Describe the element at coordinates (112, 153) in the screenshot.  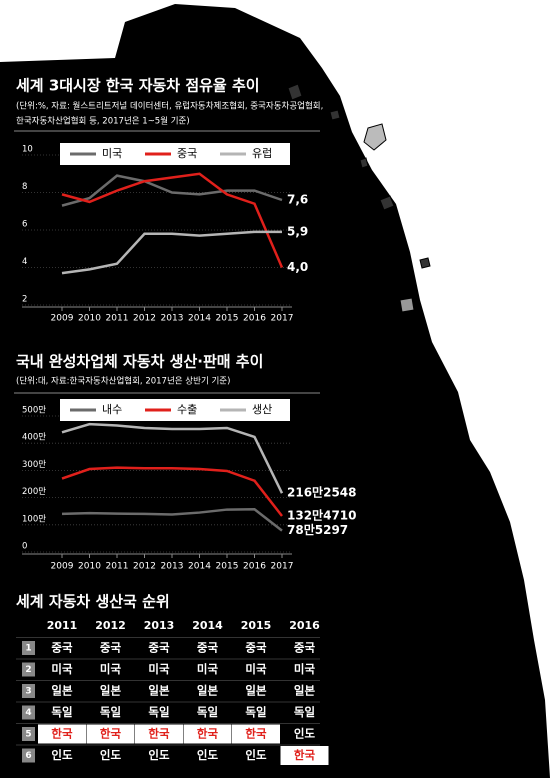
I see `legend-label: 미국` at that location.